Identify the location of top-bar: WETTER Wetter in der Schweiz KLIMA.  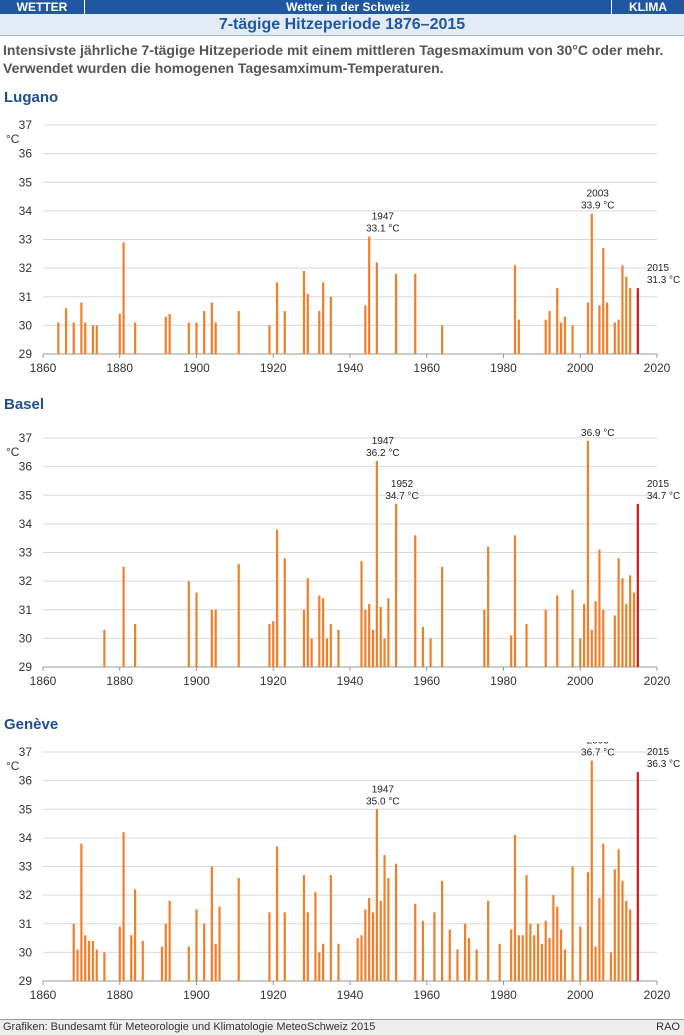
(342, 7).